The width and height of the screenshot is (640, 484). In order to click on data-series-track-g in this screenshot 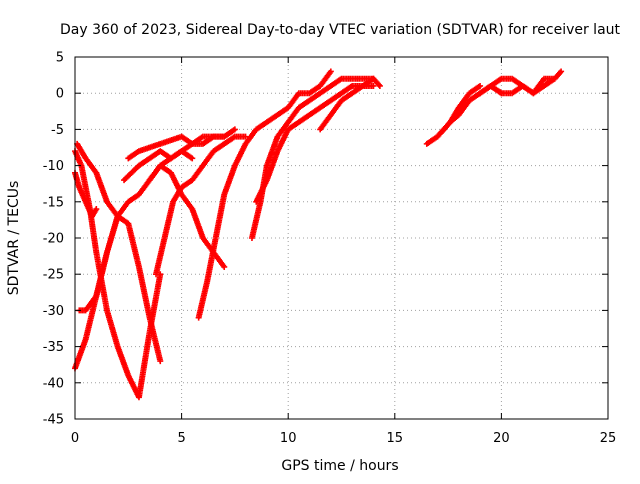, I will do `click(176, 147)`.